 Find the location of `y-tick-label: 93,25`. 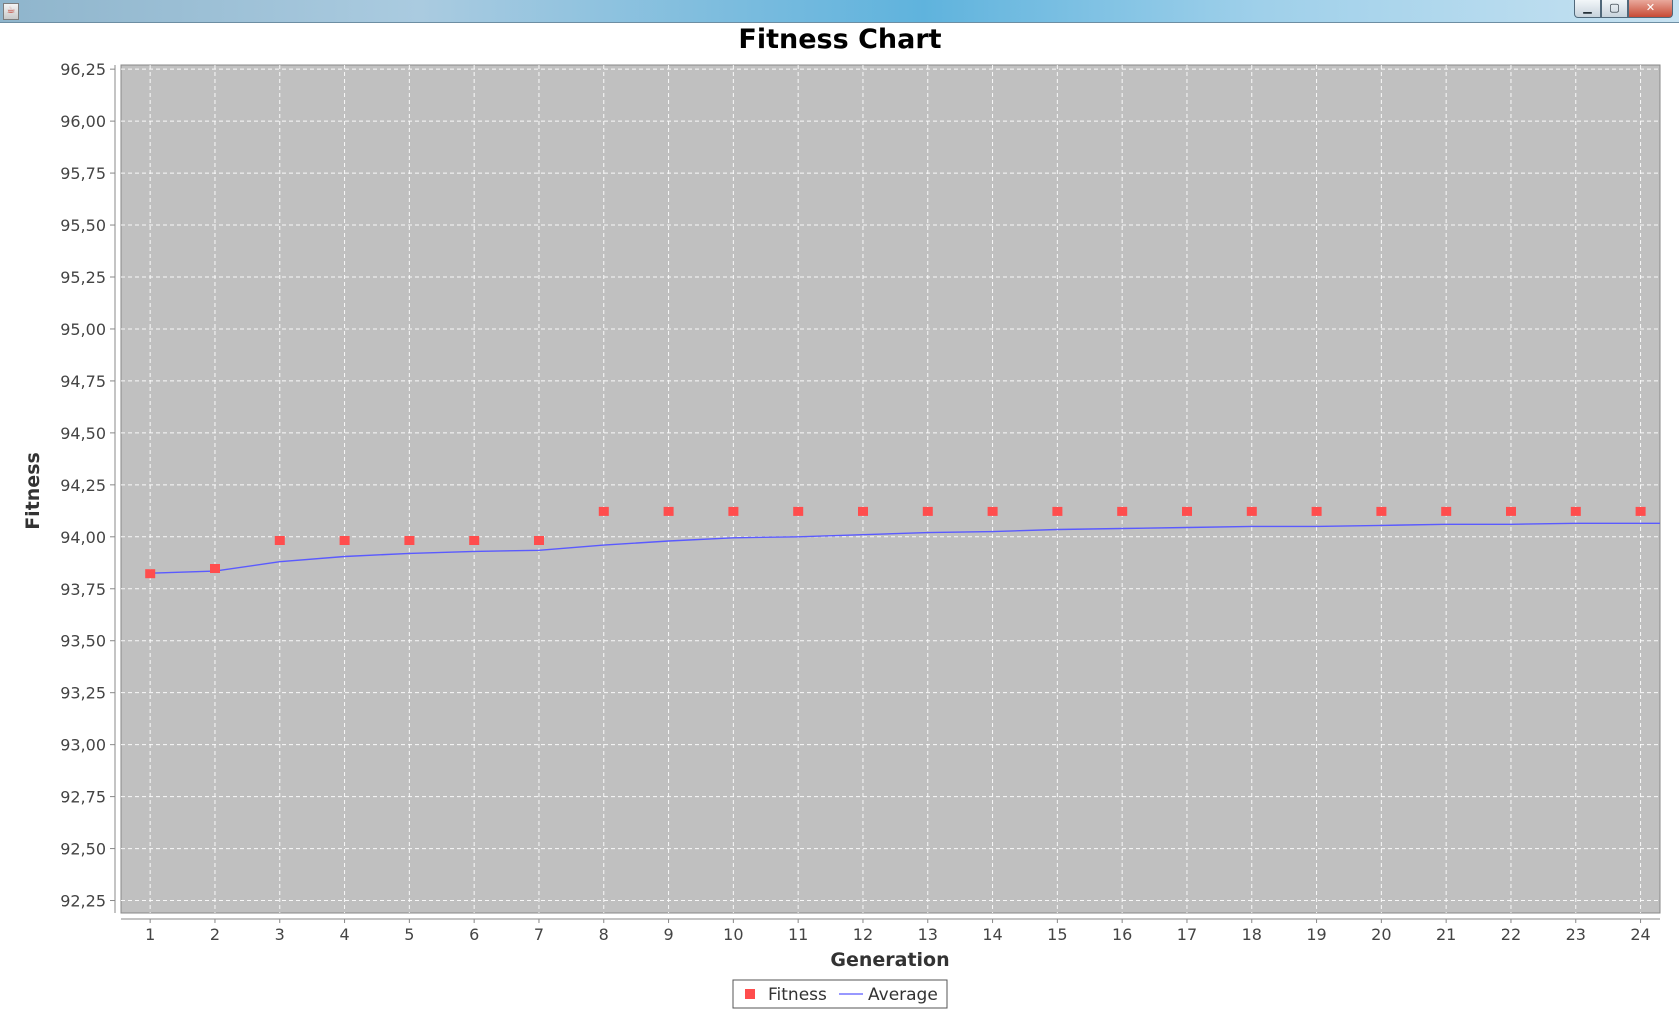

y-tick-label: 93,25 is located at coordinates (83, 693).